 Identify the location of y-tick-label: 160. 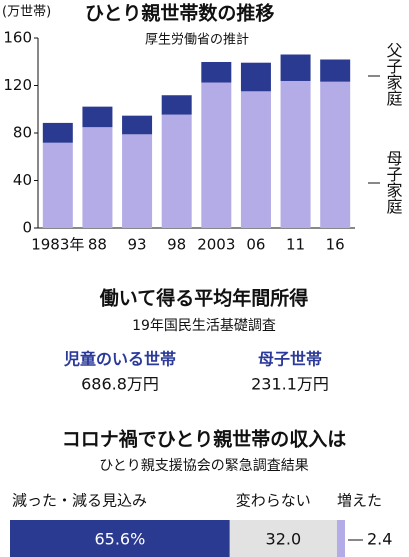
(17, 38).